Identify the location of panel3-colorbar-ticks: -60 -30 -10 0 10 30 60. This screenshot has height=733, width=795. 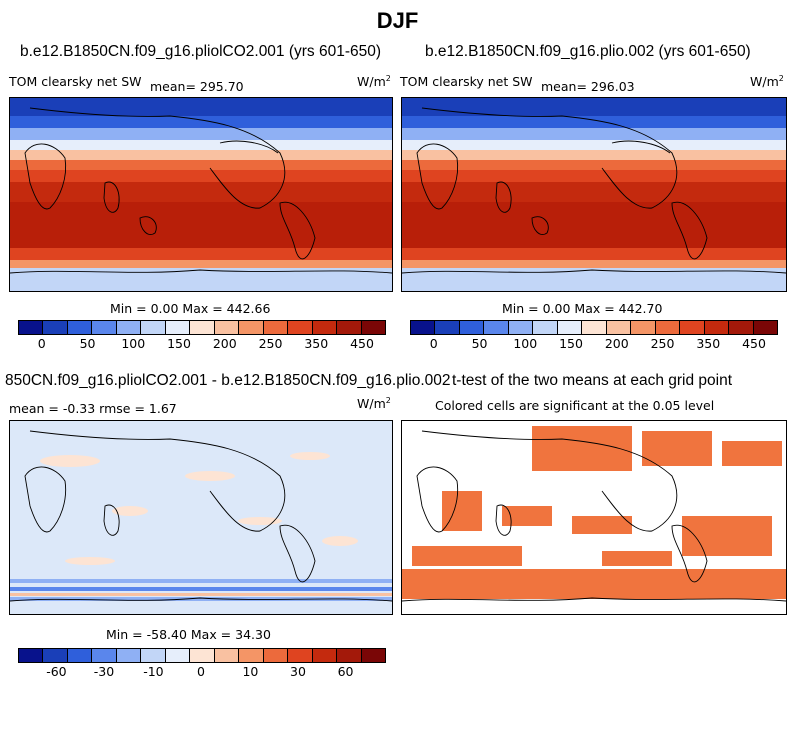
(201, 672).